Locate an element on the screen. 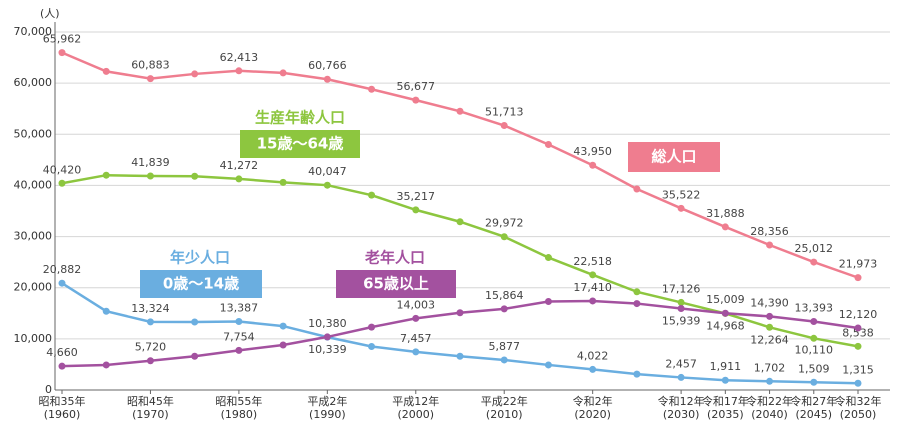 Image resolution: width=900 pixels, height=428 pixels. value-label: 5,877 is located at coordinates (504, 346).